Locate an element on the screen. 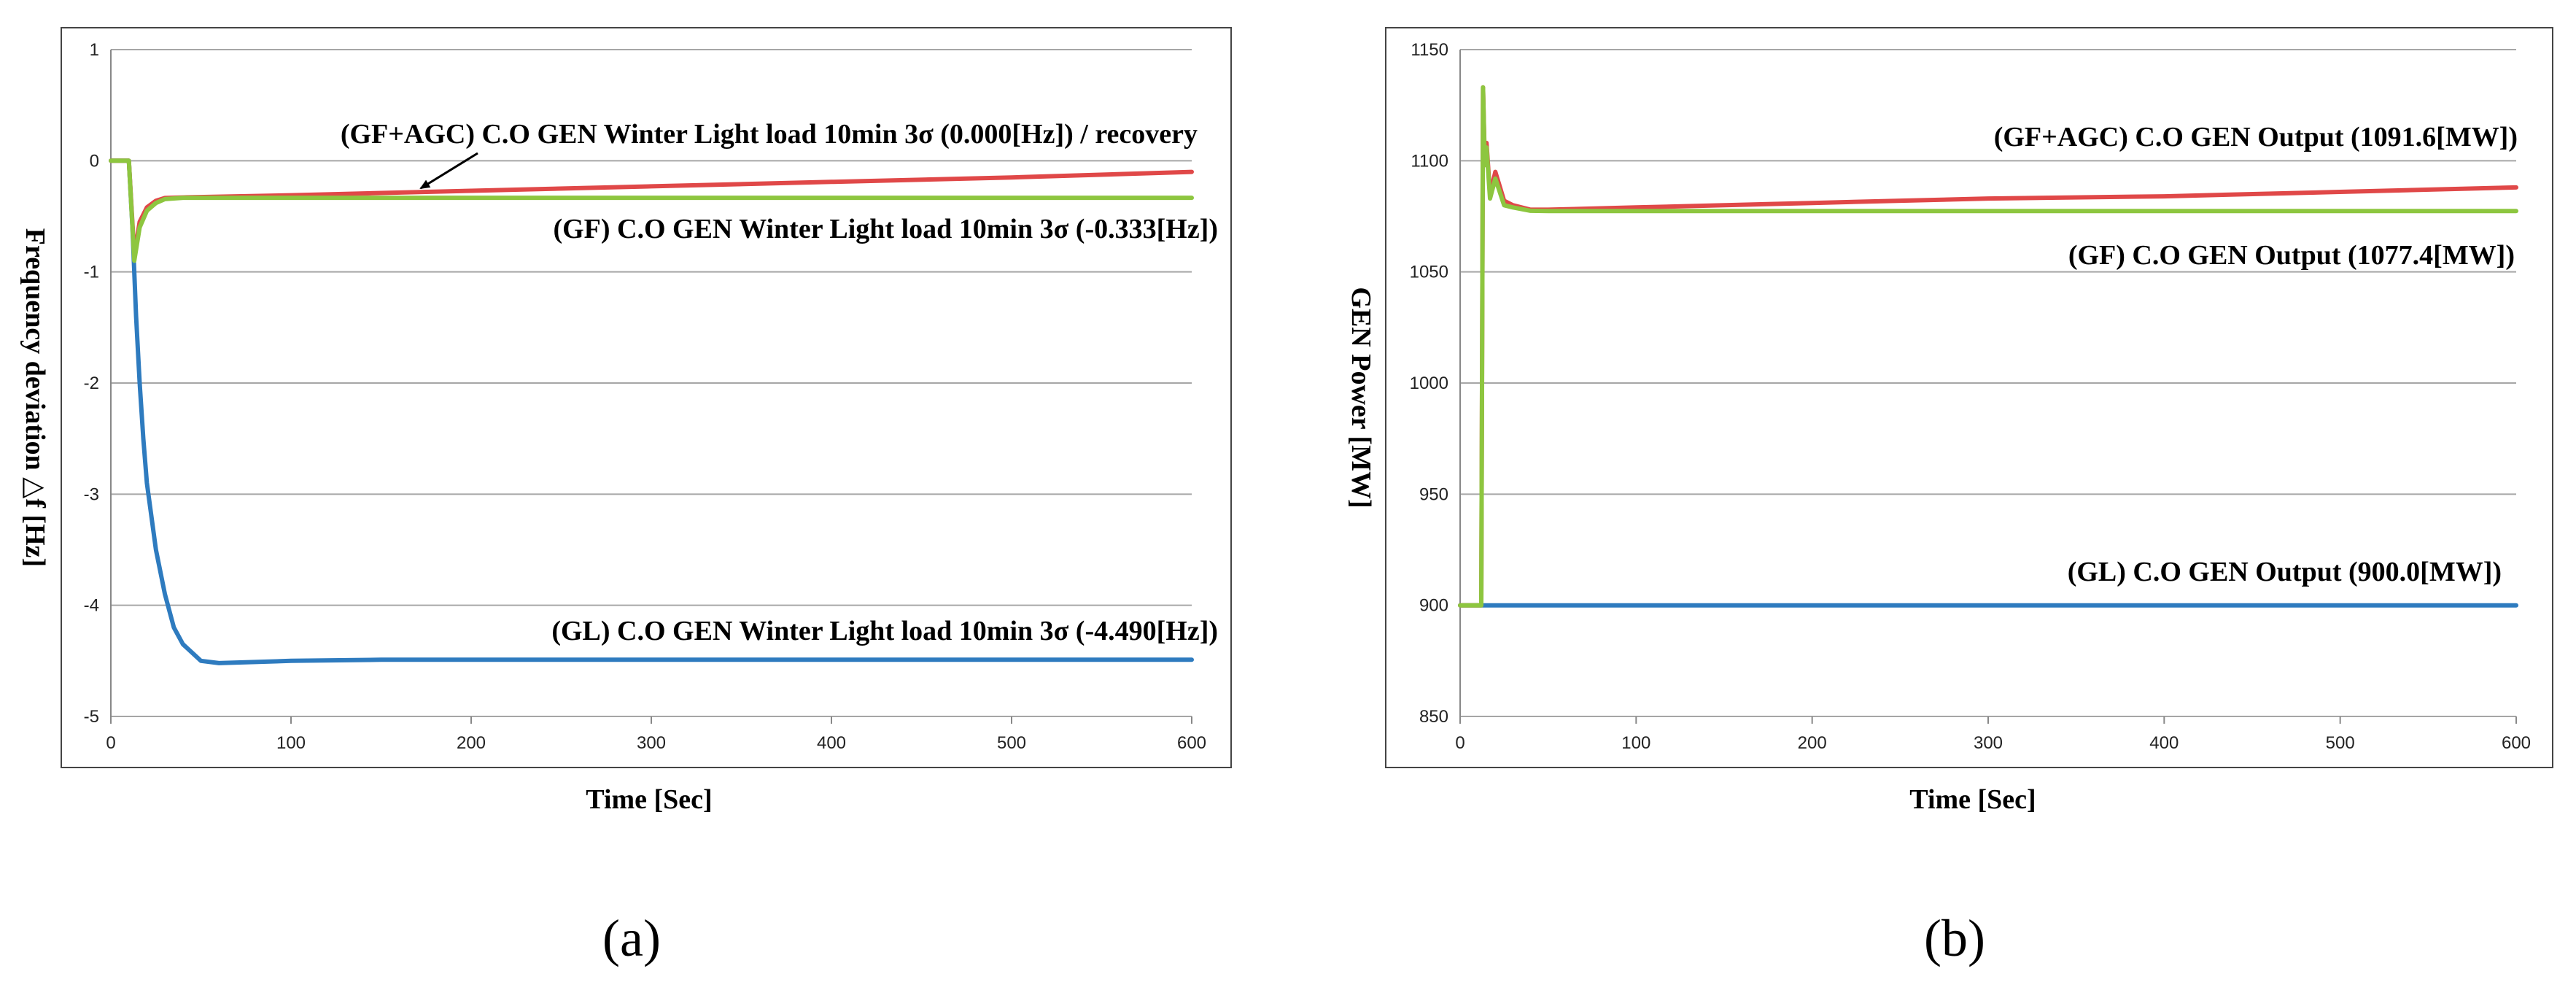 This screenshot has width=2576, height=982. y-tick-label: -1 is located at coordinates (92, 272).